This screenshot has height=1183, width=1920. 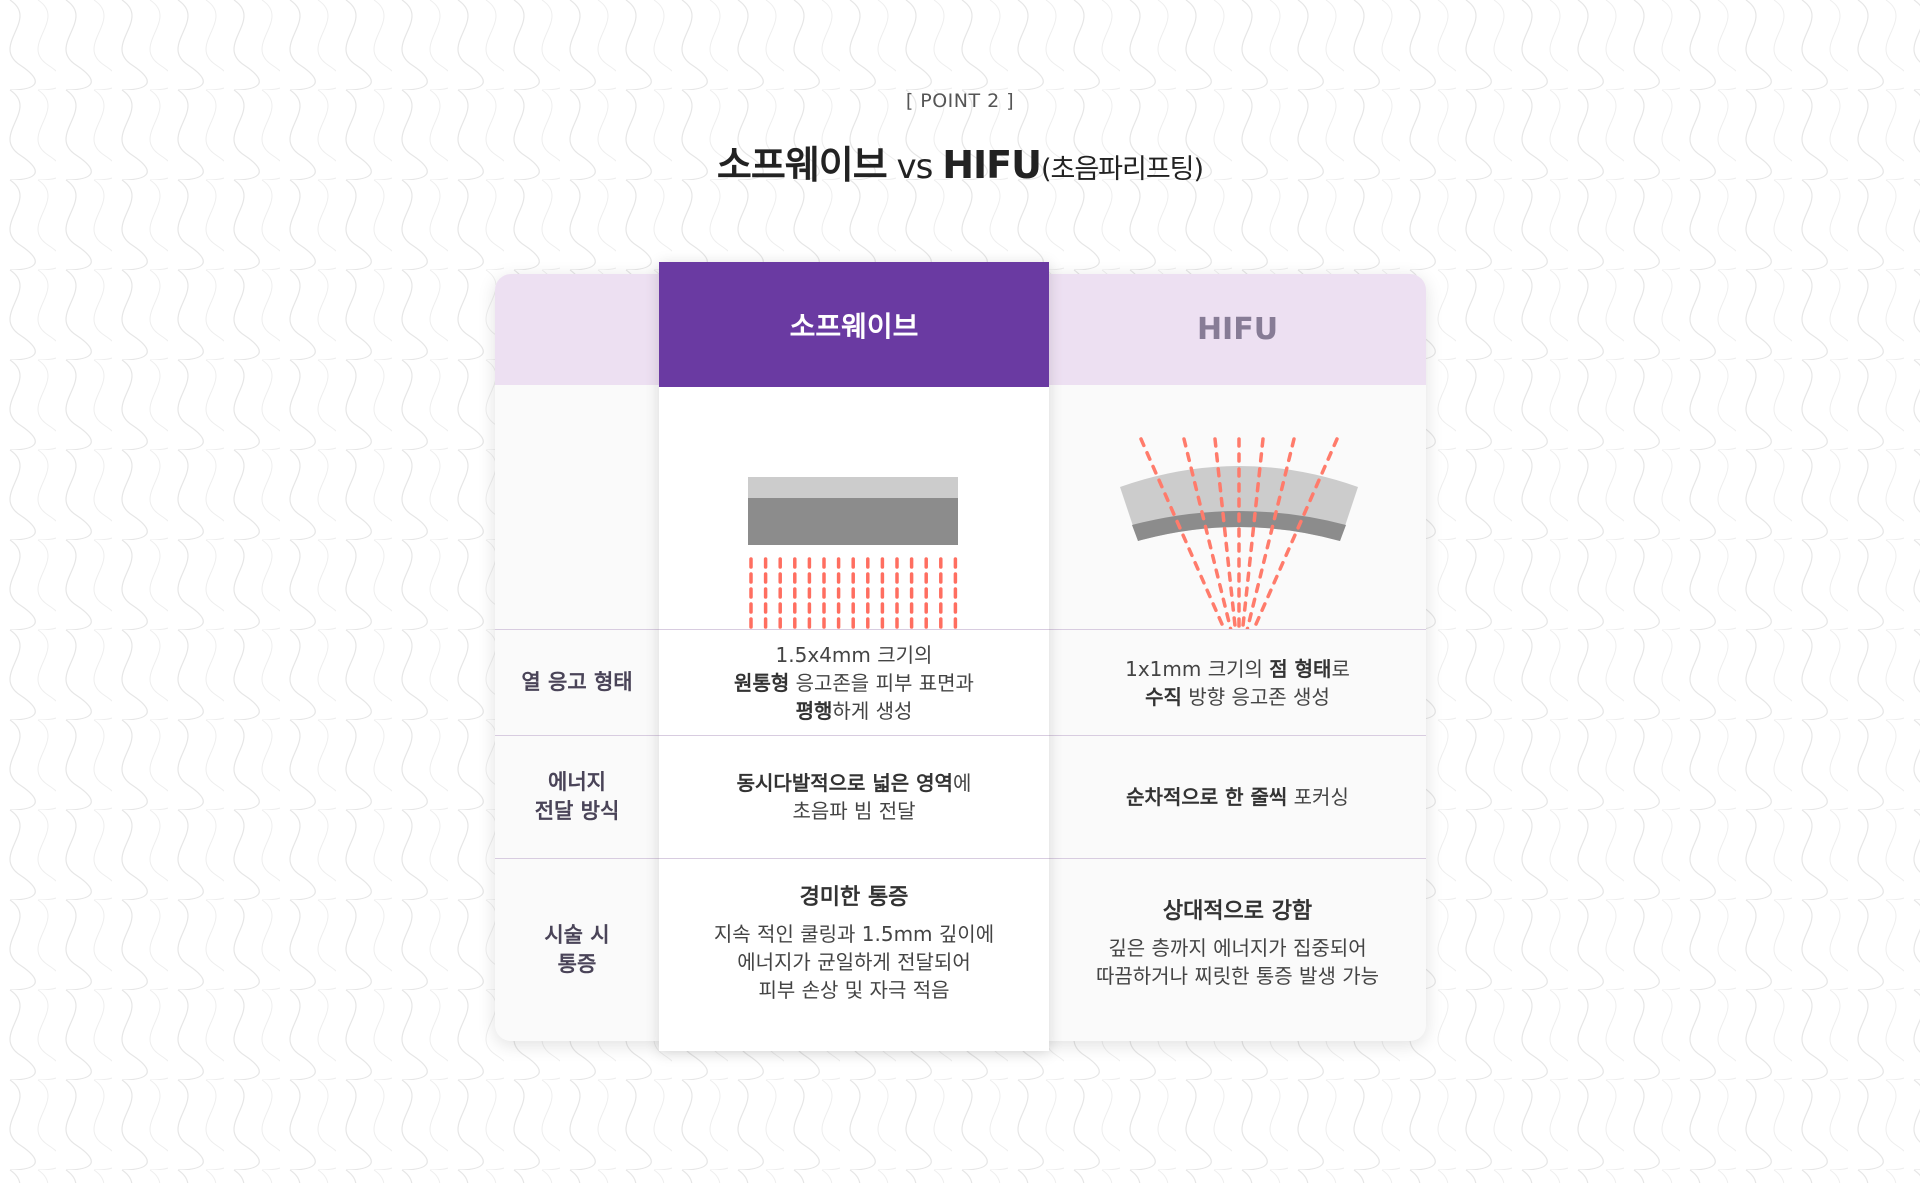 What do you see at coordinates (1237, 911) in the screenshot?
I see `pain-headline: 상대적으로 강함` at bounding box center [1237, 911].